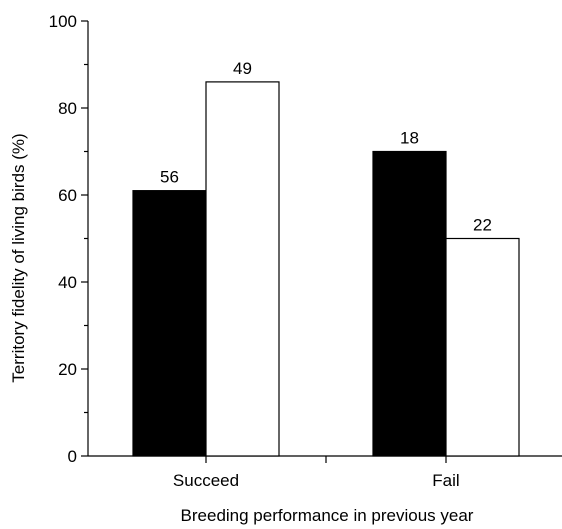 The image size is (562, 529). What do you see at coordinates (482, 347) in the screenshot?
I see `bar-fail-white` at bounding box center [482, 347].